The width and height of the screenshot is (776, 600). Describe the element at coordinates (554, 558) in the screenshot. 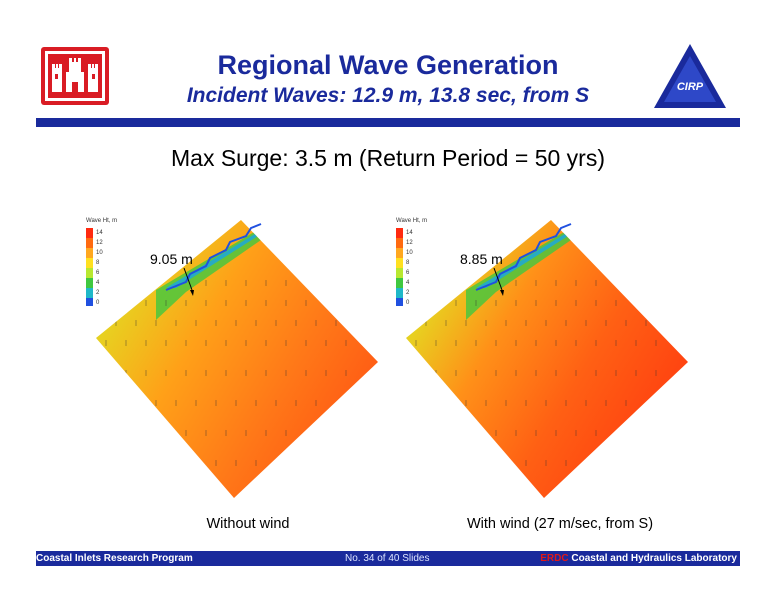

I see `footer-erdc: ERDC` at that location.